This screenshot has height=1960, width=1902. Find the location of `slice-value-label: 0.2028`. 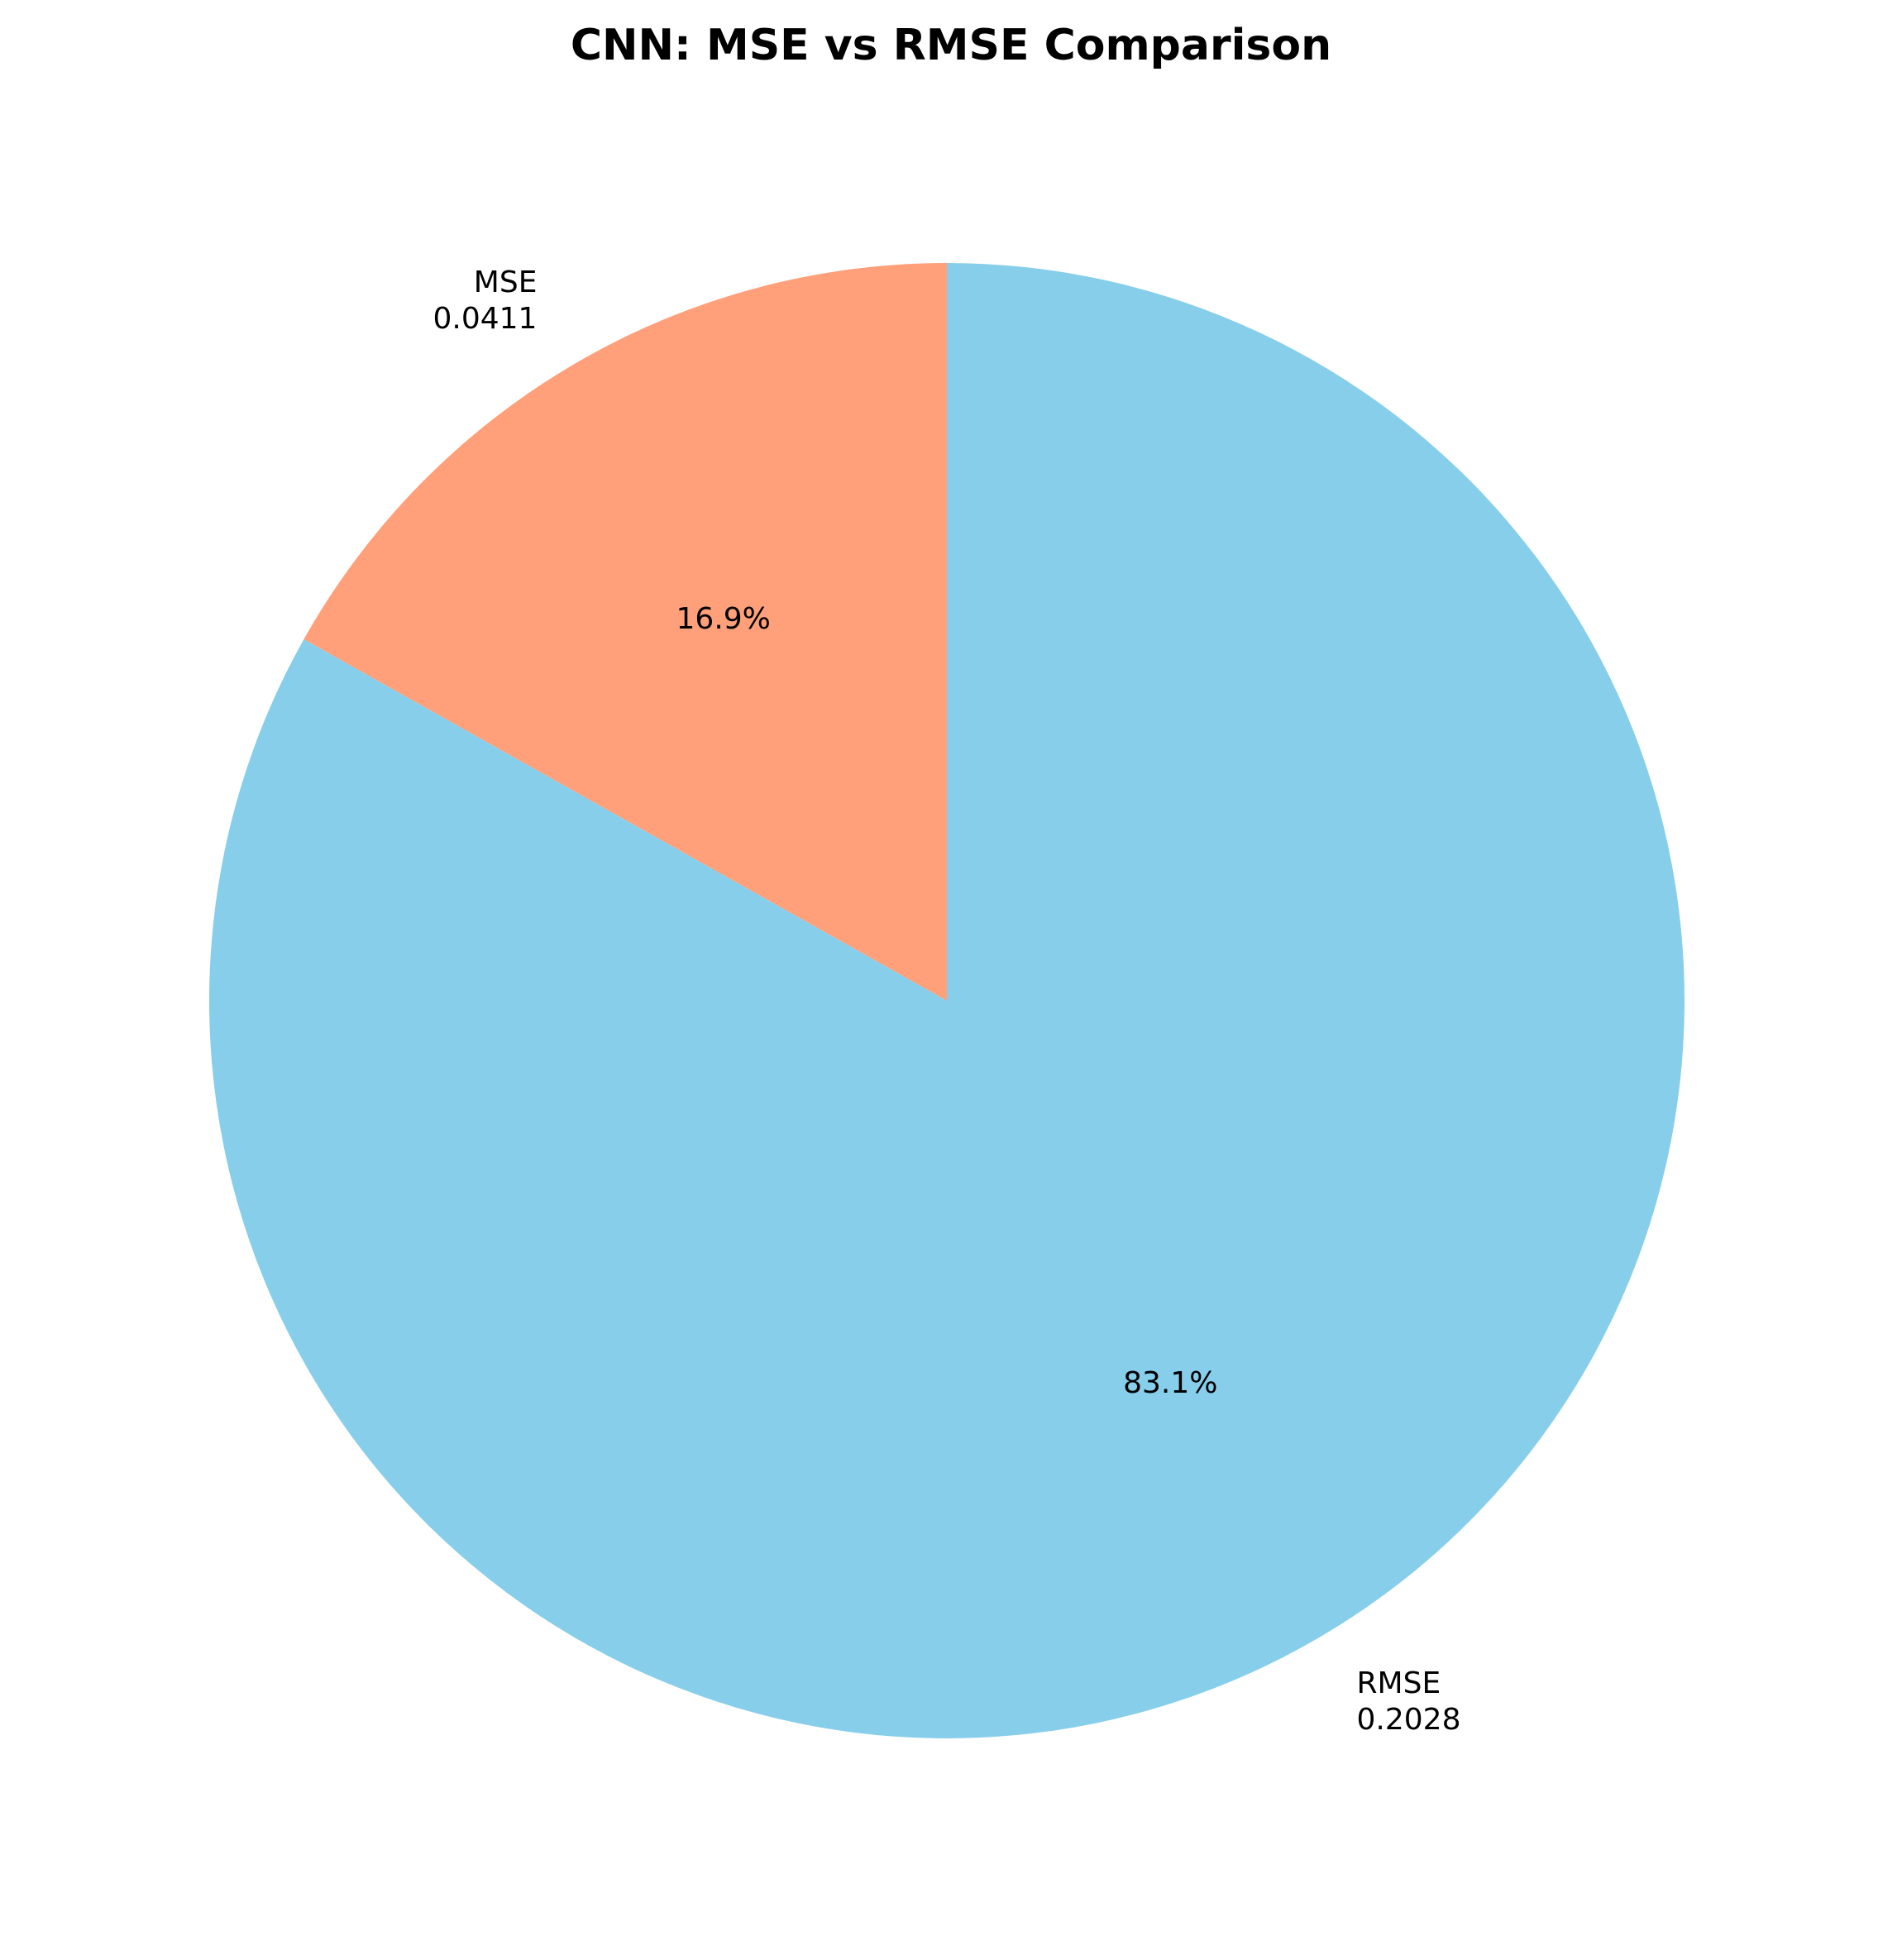

slice-value-label: 0.2028 is located at coordinates (1409, 1720).